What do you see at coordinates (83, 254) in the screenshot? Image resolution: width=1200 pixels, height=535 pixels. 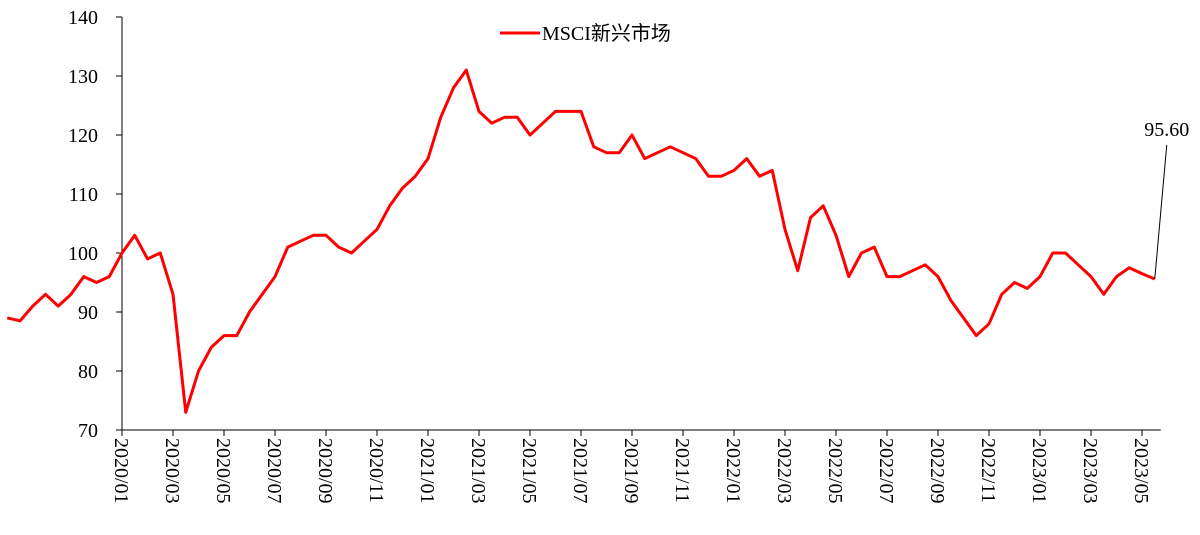 I see `y-tick-label: 100` at bounding box center [83, 254].